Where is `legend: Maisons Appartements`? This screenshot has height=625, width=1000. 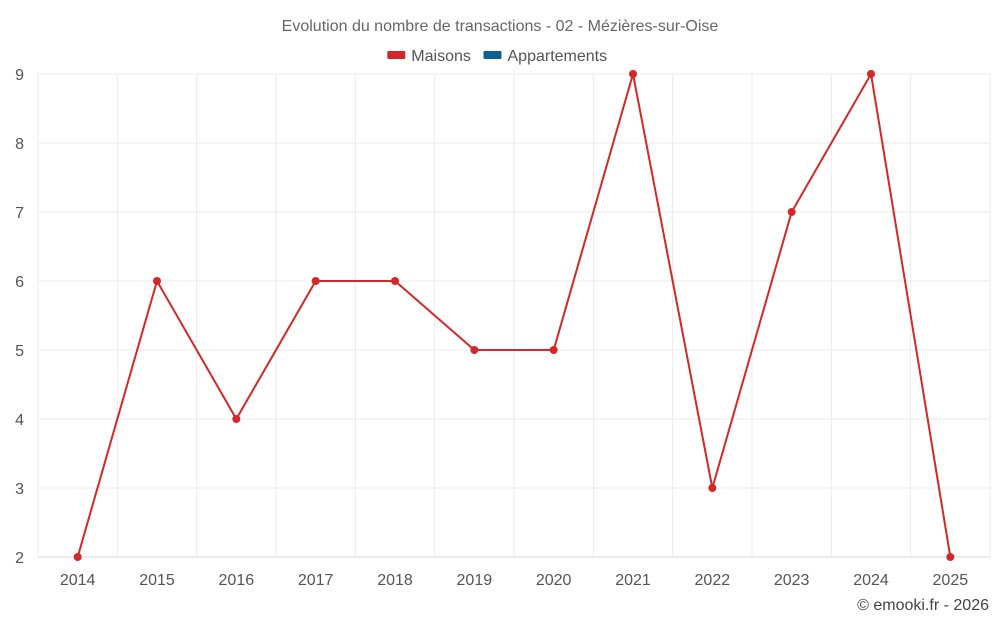 legend: Maisons Appartements is located at coordinates (497, 56).